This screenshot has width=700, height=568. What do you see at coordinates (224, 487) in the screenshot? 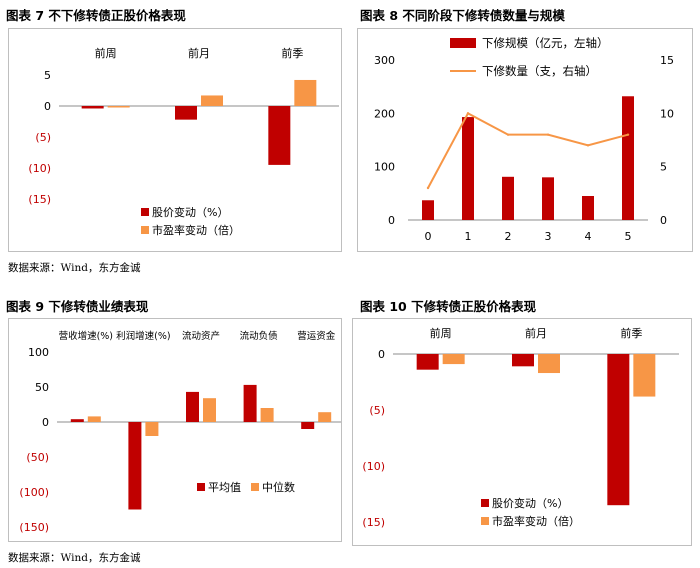
I see `legend-label: 平均值` at bounding box center [224, 487].